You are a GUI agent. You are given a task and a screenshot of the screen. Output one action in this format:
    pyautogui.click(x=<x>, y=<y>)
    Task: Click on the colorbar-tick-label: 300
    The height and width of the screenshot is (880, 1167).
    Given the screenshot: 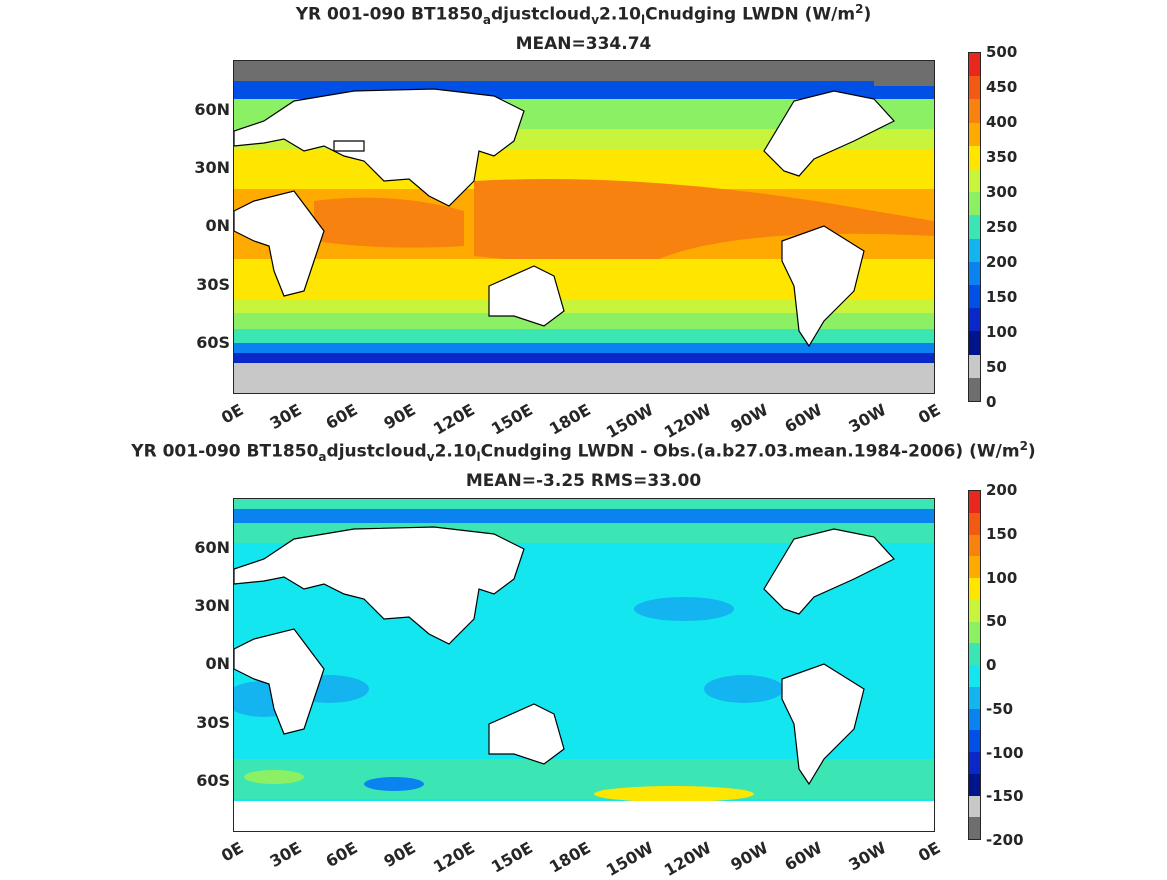 What is the action you would take?
    pyautogui.click(x=1002, y=192)
    